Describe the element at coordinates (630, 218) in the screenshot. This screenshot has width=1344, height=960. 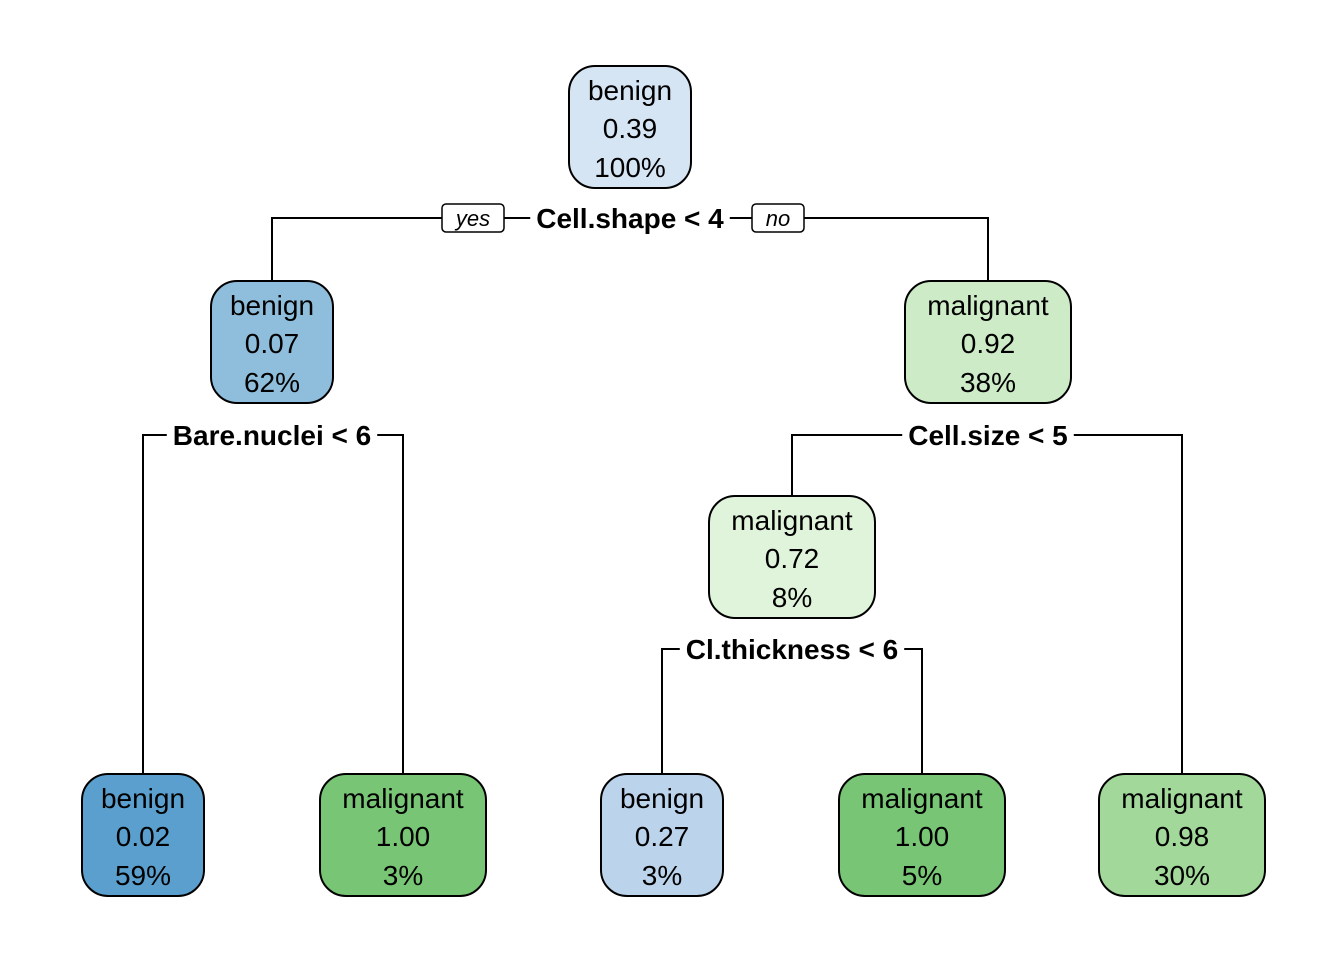
I see `split-label: Cell.shape < 4` at that location.